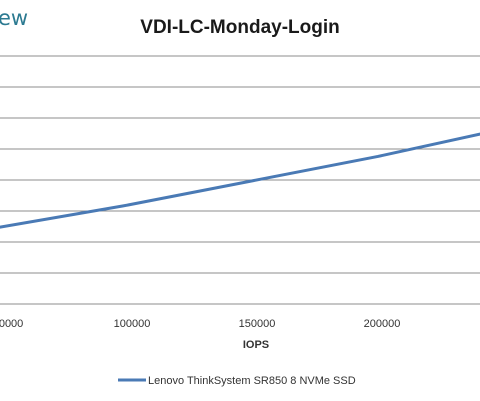 This screenshot has height=401, width=480. What do you see at coordinates (382, 324) in the screenshot?
I see `x-tick-label: 200000` at bounding box center [382, 324].